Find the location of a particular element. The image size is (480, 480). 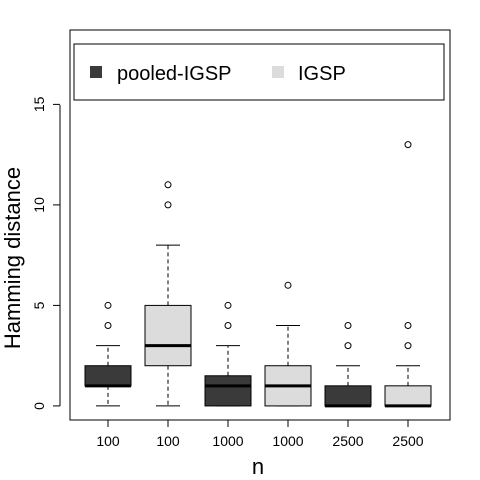

y-tick-label: 5 is located at coordinates (39, 305).